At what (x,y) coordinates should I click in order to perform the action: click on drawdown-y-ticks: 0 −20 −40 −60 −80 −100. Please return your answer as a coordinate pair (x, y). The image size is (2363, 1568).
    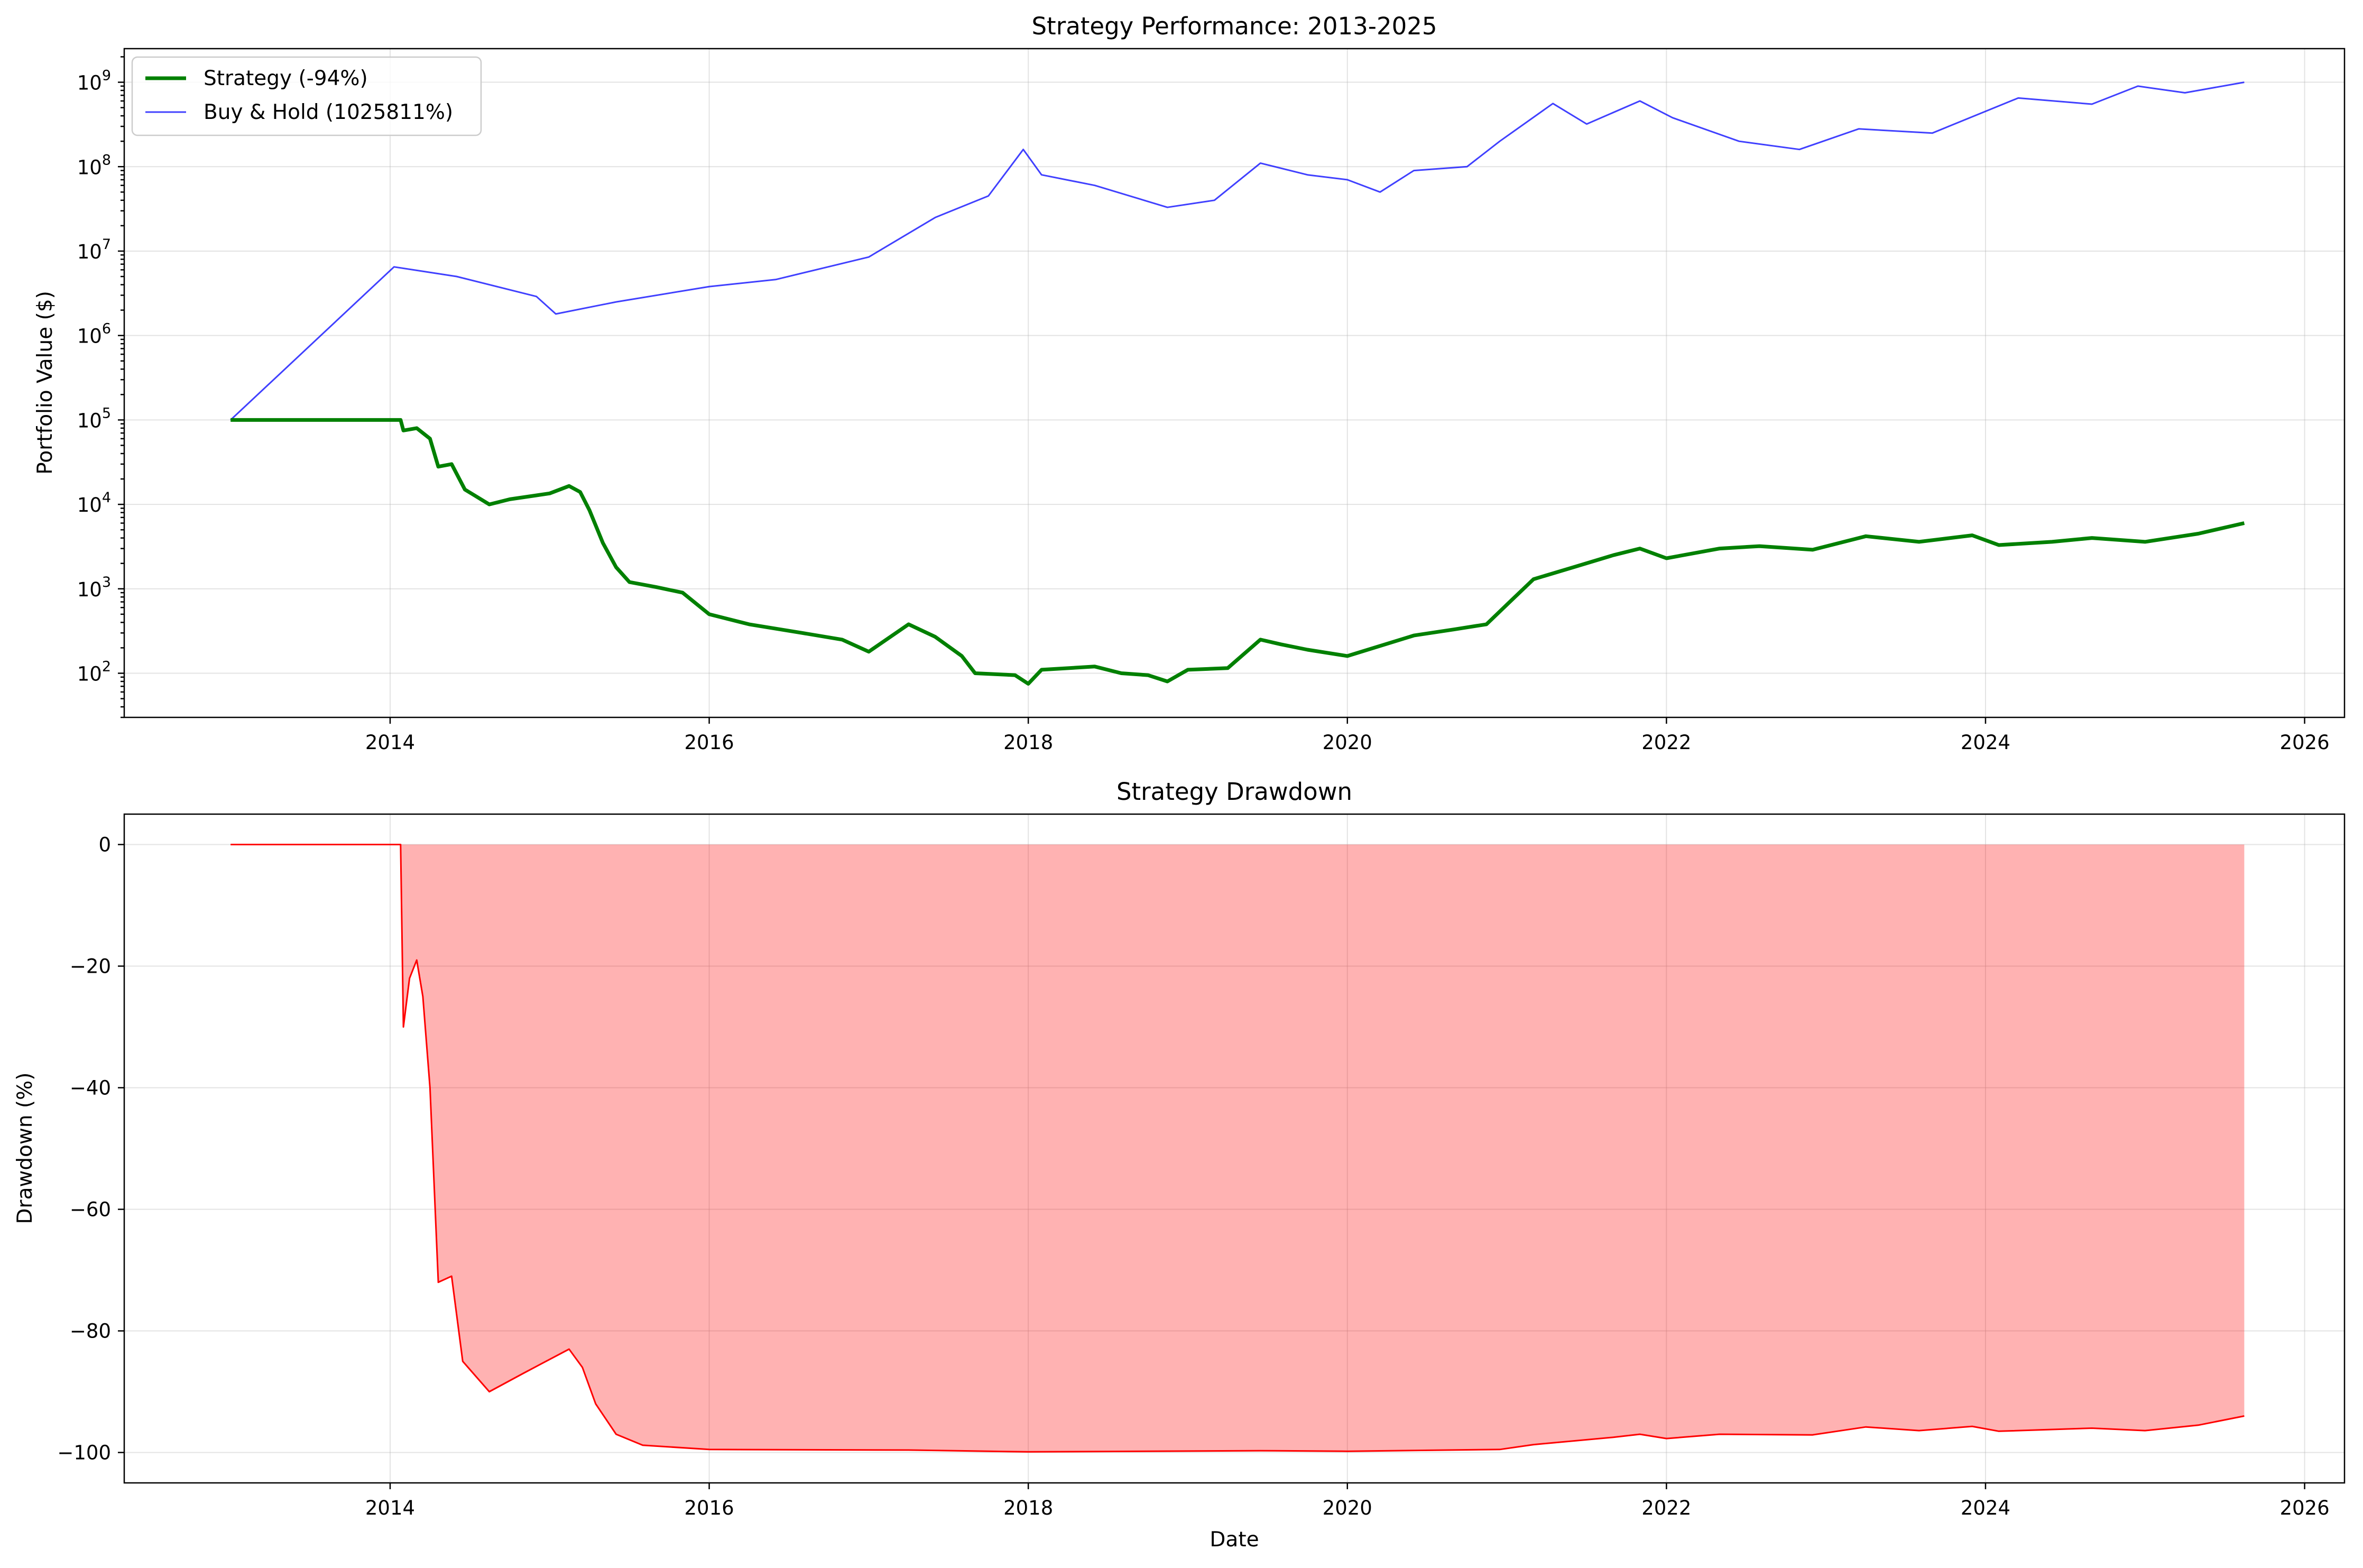
    Looking at the image, I should click on (90, 1149).